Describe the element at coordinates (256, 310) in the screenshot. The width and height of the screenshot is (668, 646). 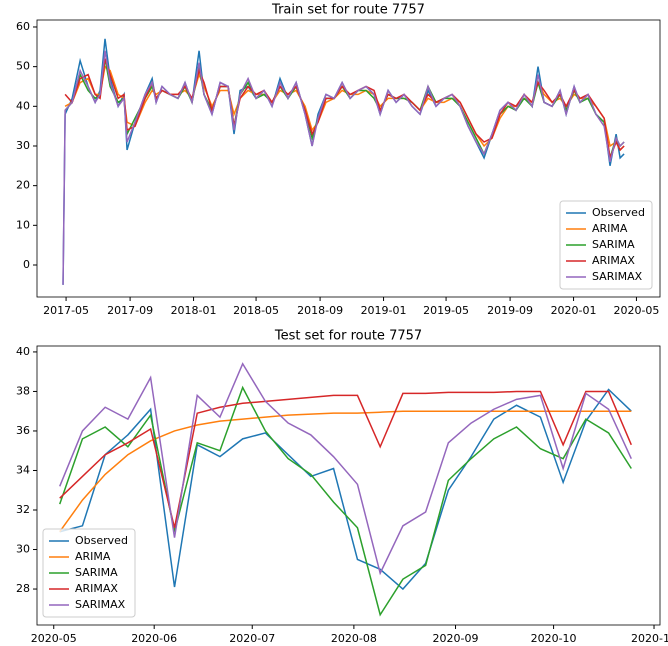
I see `x-tick-label: 2018-05` at that location.